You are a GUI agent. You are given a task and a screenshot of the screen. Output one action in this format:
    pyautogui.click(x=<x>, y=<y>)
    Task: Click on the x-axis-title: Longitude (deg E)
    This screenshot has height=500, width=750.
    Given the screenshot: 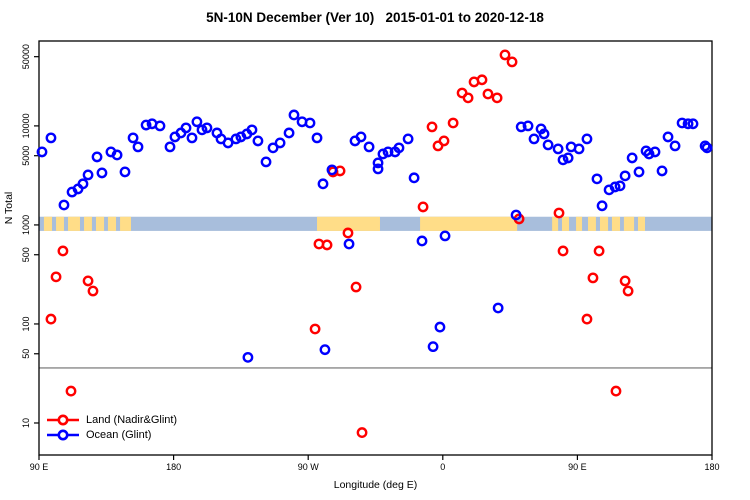 What is the action you would take?
    pyautogui.click(x=375, y=485)
    